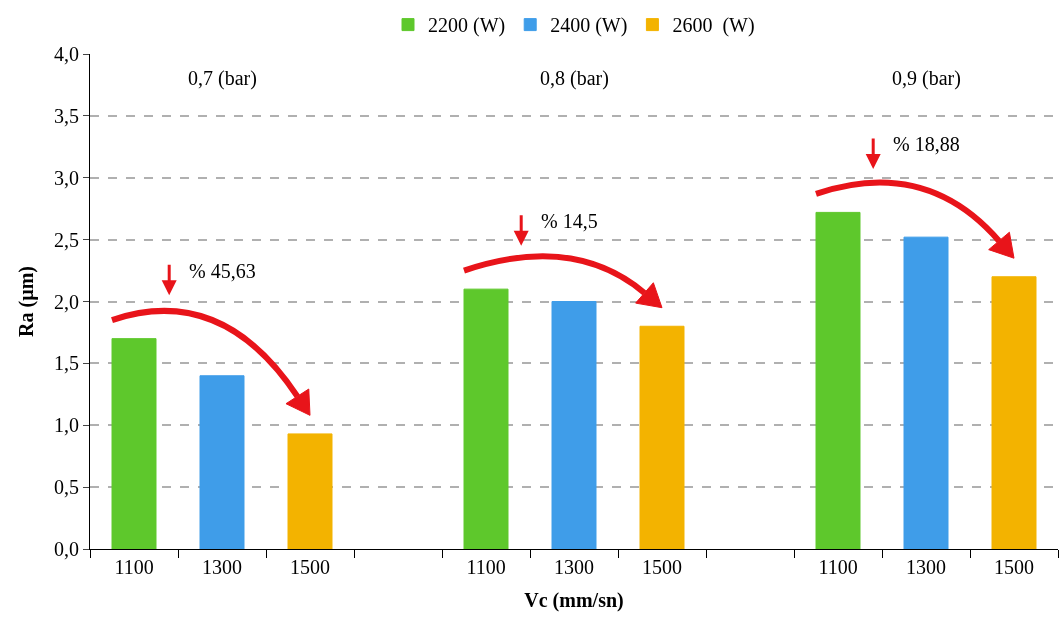  What do you see at coordinates (467, 26) in the screenshot?
I see `legend-label: 2200 (W)` at bounding box center [467, 26].